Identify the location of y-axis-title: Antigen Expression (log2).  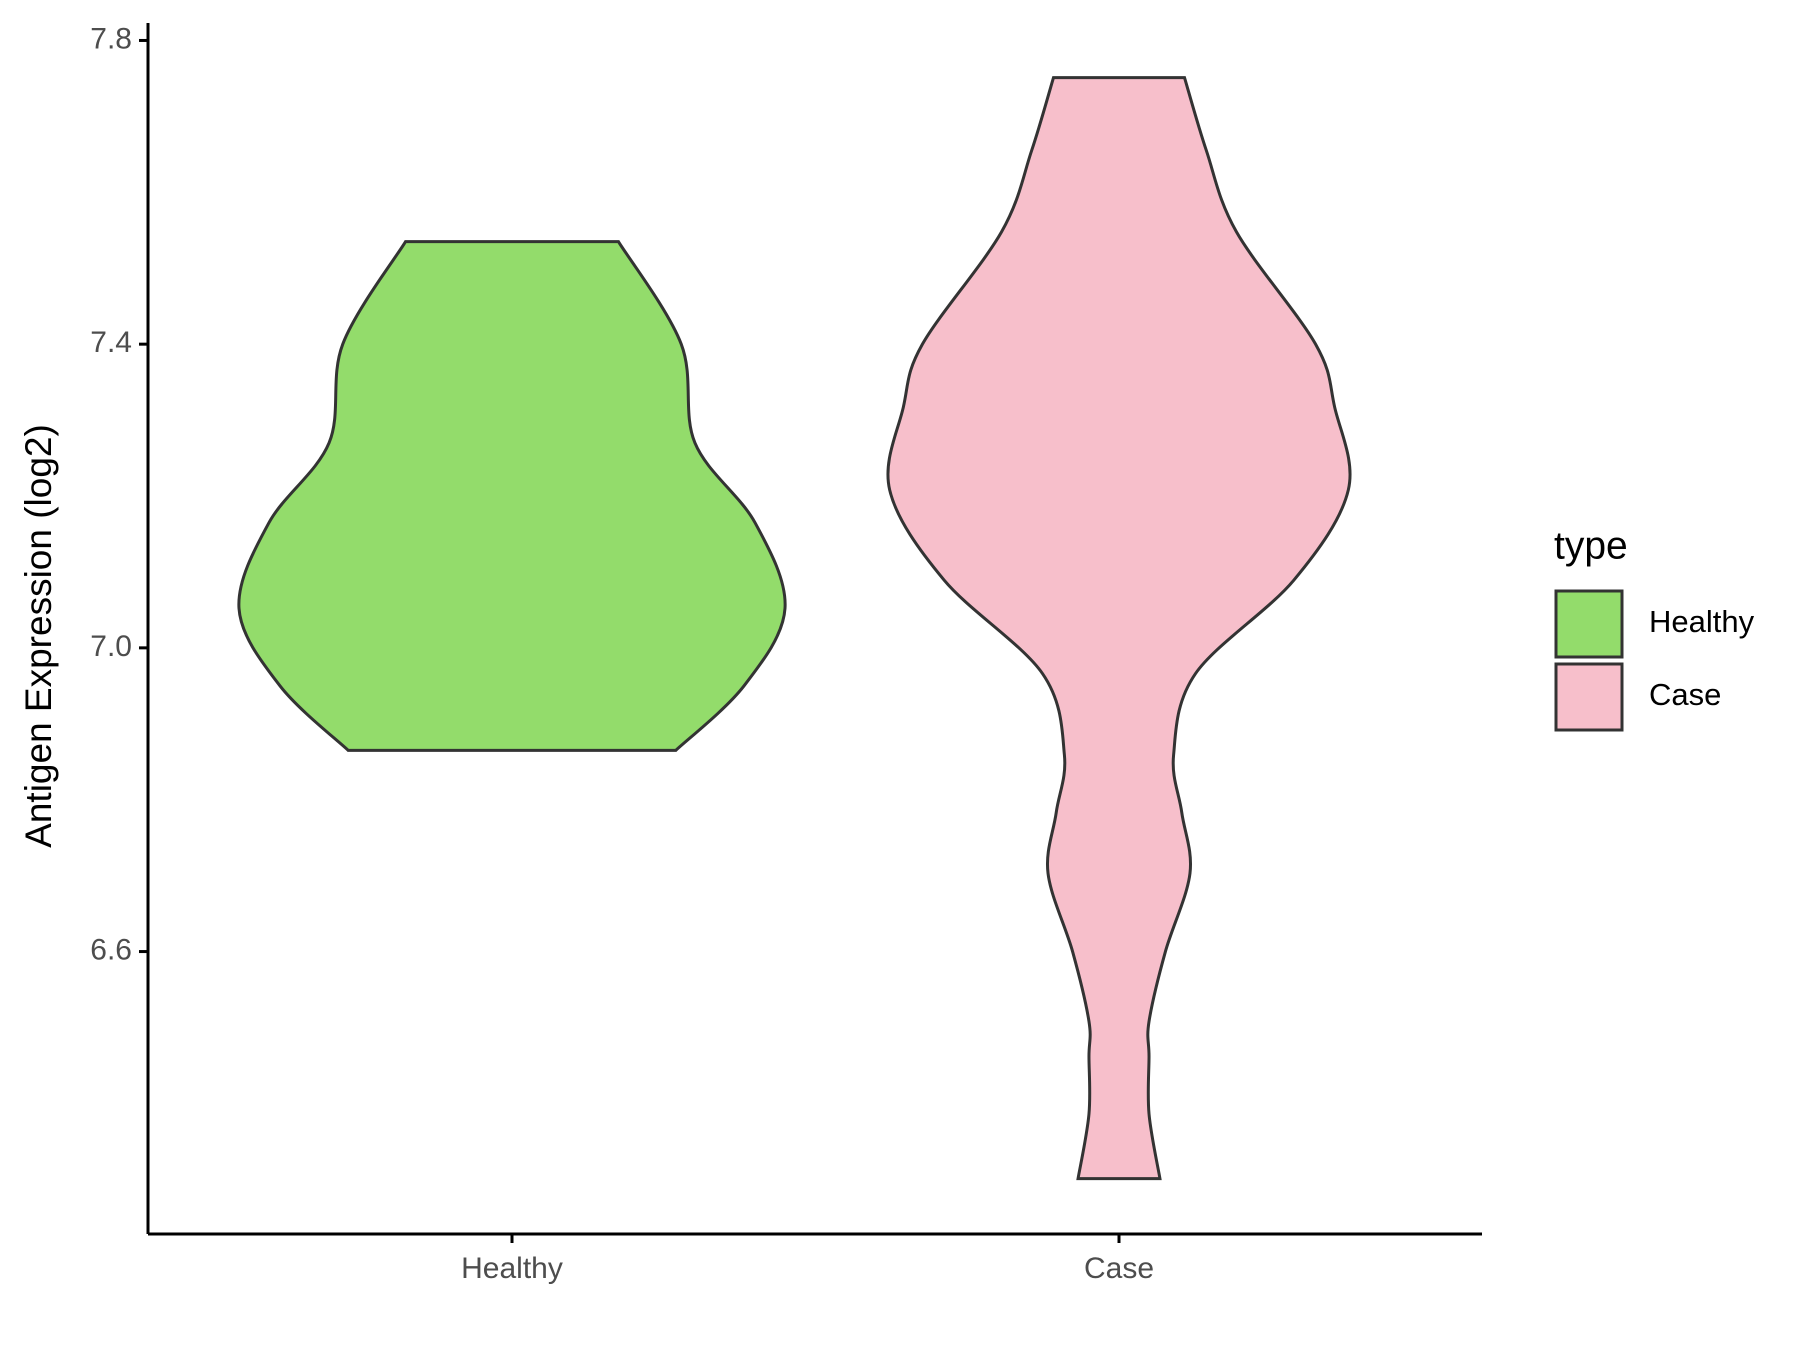
(38, 636).